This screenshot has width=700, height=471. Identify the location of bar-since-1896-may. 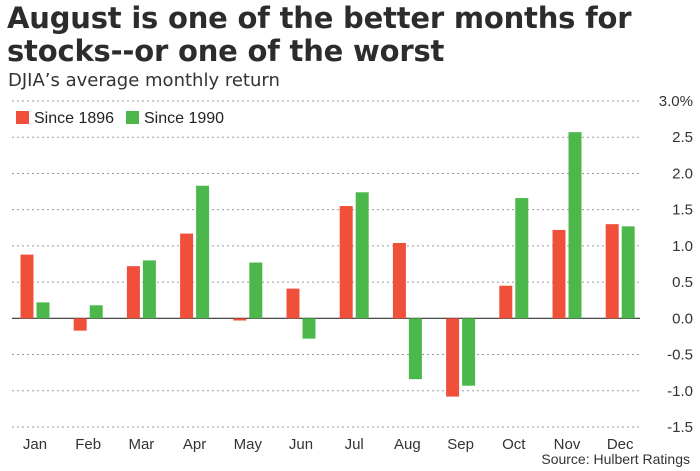
(240, 319).